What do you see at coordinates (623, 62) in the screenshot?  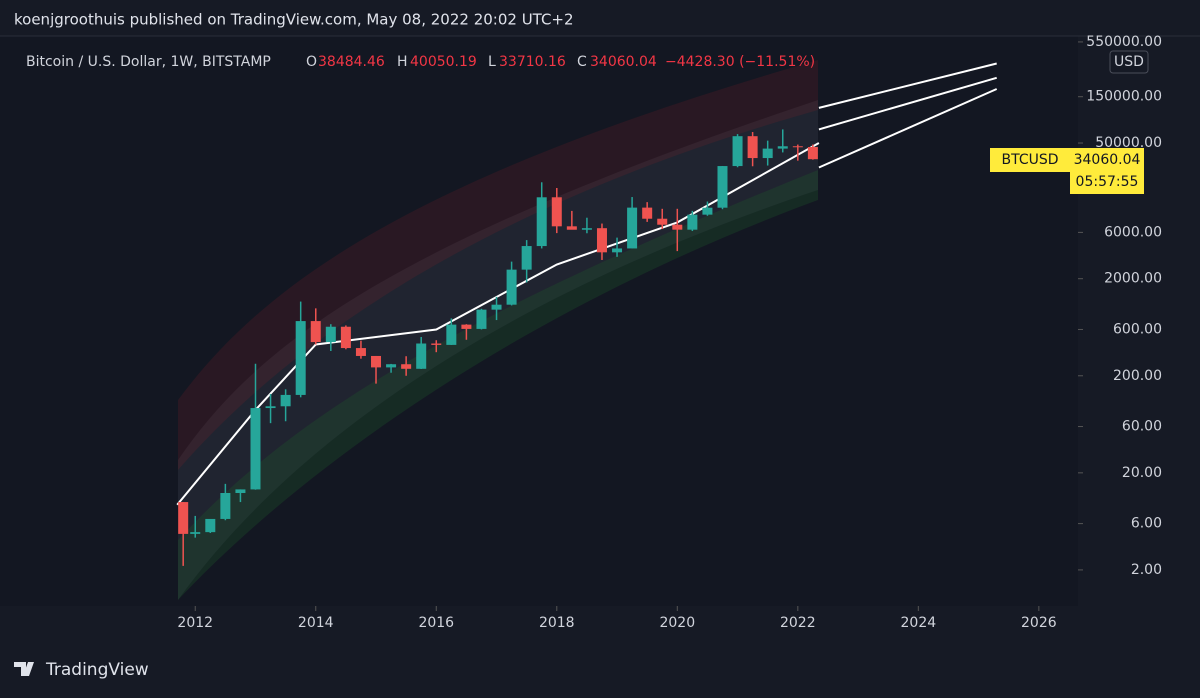 I see `close-value: 34060.04` at bounding box center [623, 62].